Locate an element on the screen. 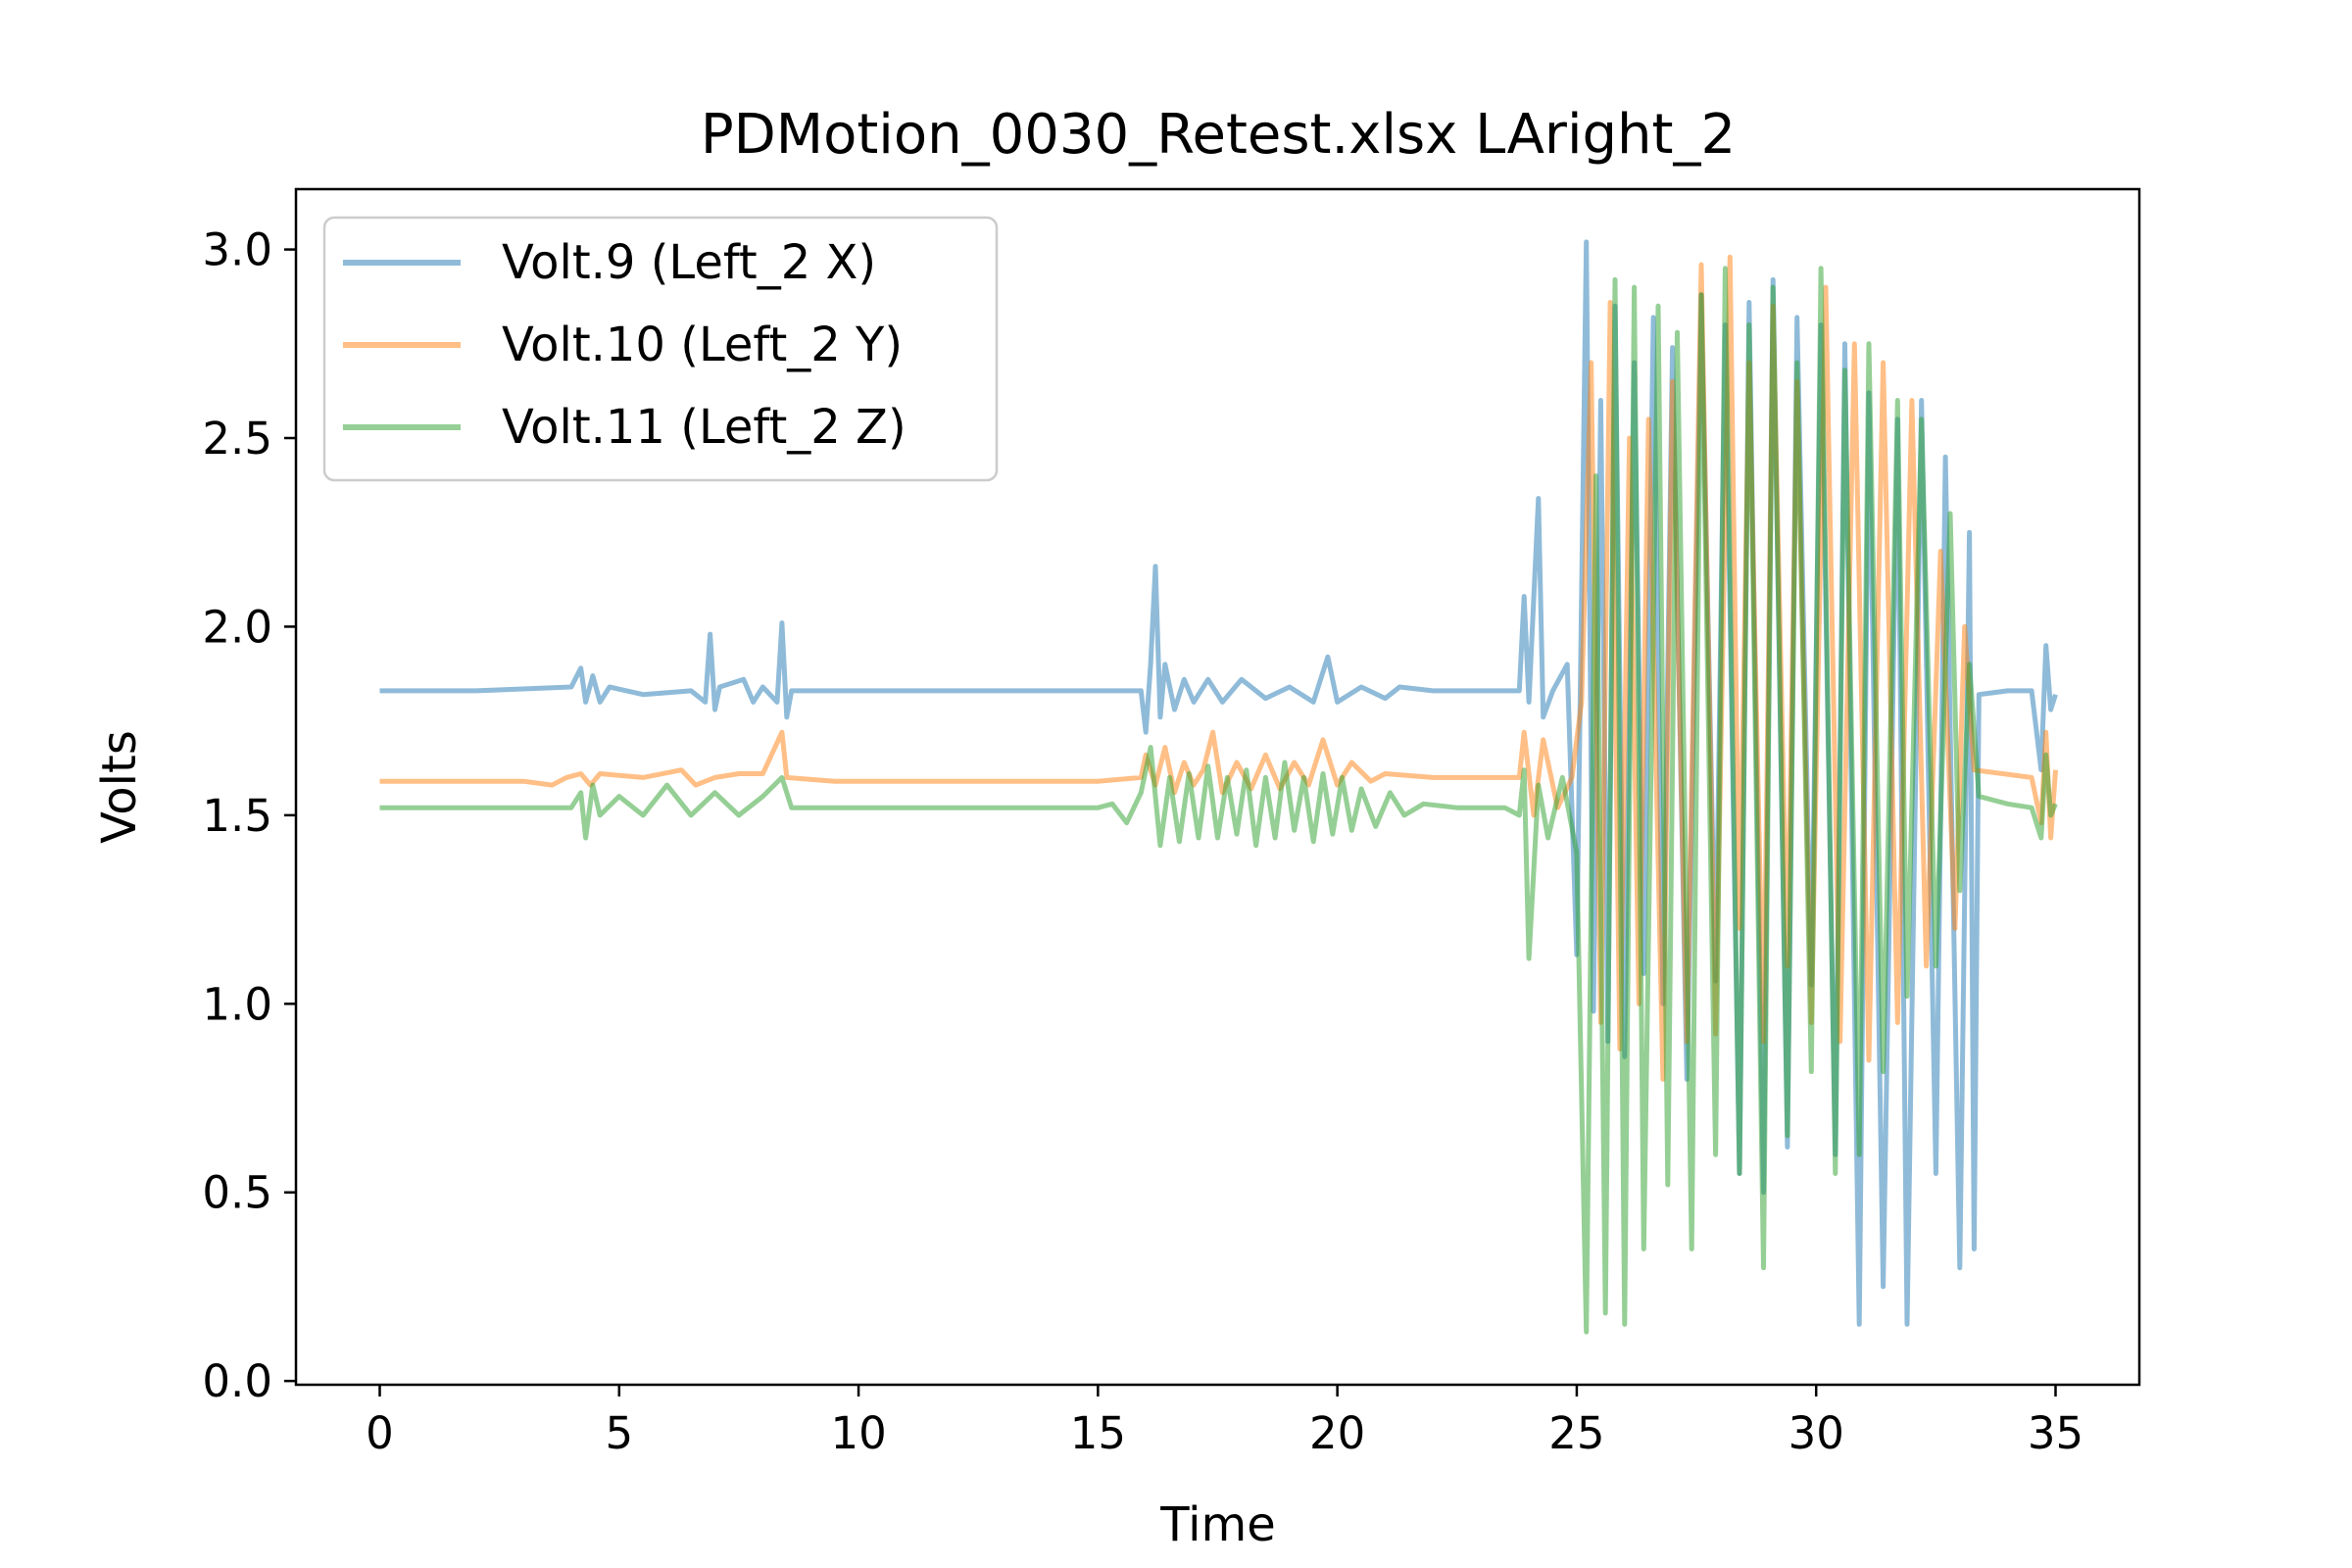  x-tick-label: 0 is located at coordinates (380, 1433).